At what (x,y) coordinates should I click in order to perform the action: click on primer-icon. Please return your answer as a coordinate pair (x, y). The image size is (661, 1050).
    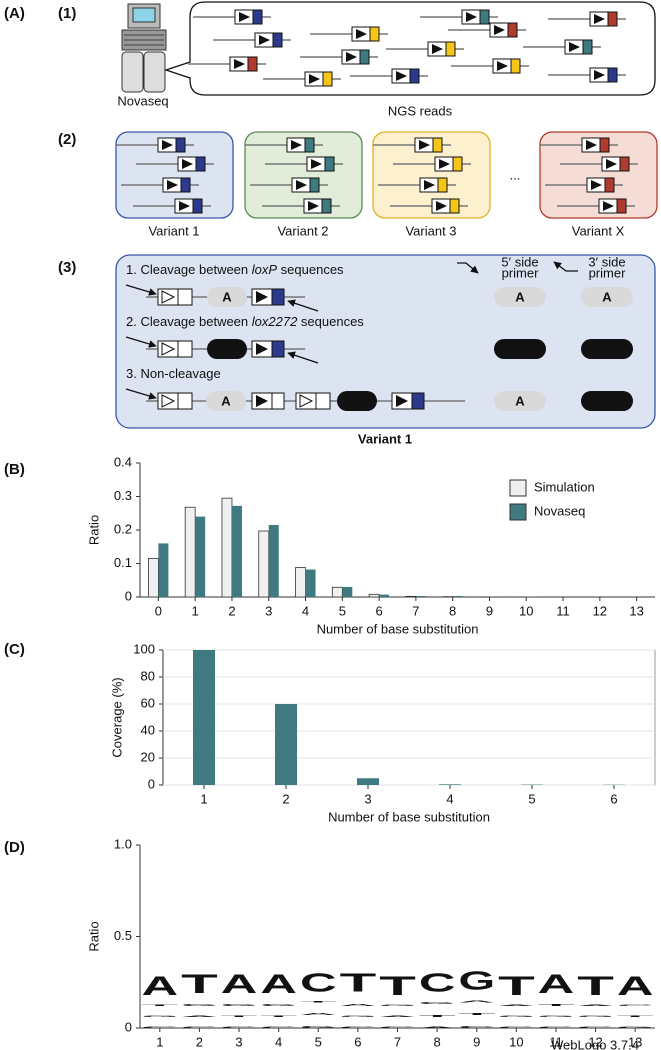
    Looking at the image, I should click on (565, 266).